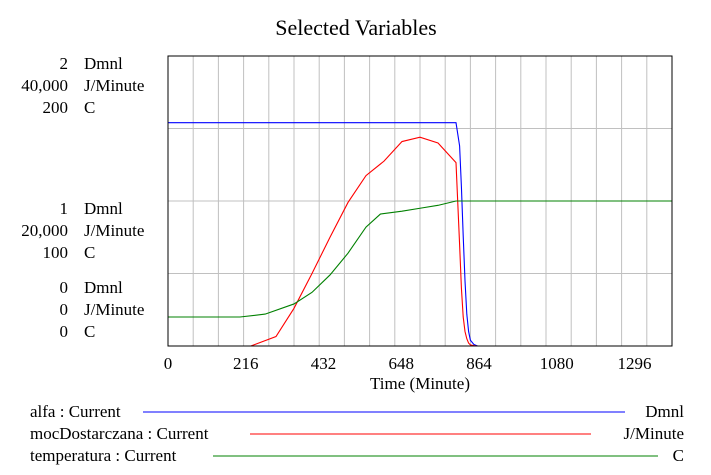 This screenshot has height=475, width=711. I want to click on x-axis-tick-labels: 0 216 432 648 864 1080 1296, so click(408, 363).